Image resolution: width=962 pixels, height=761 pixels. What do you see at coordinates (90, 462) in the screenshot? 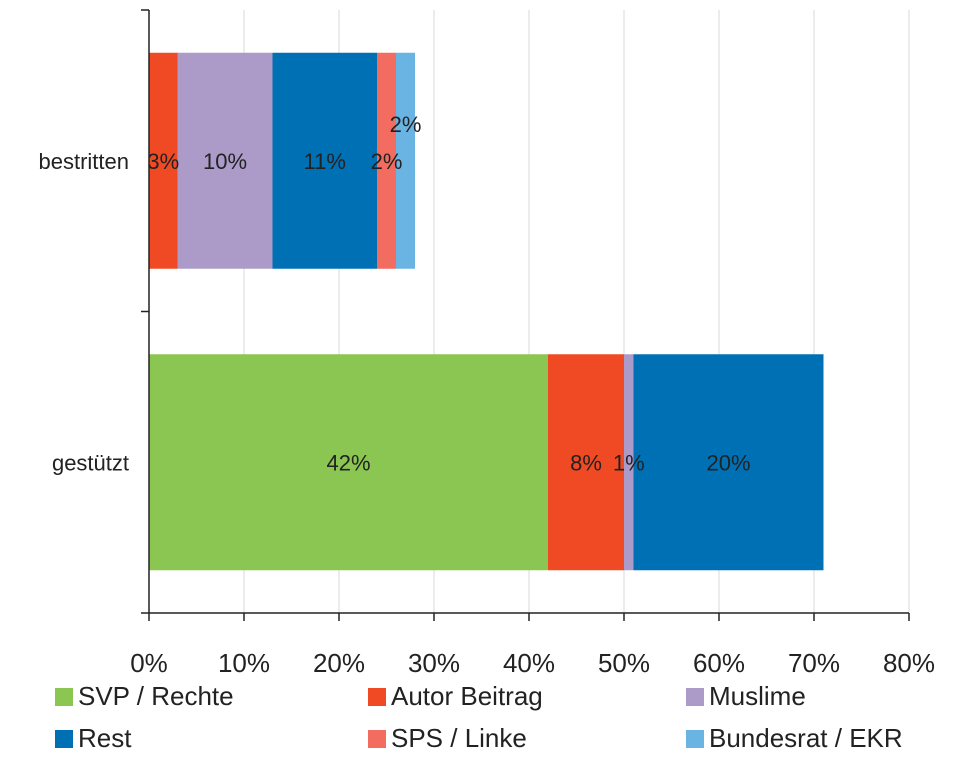
I see `category-label: gestützt` at bounding box center [90, 462].